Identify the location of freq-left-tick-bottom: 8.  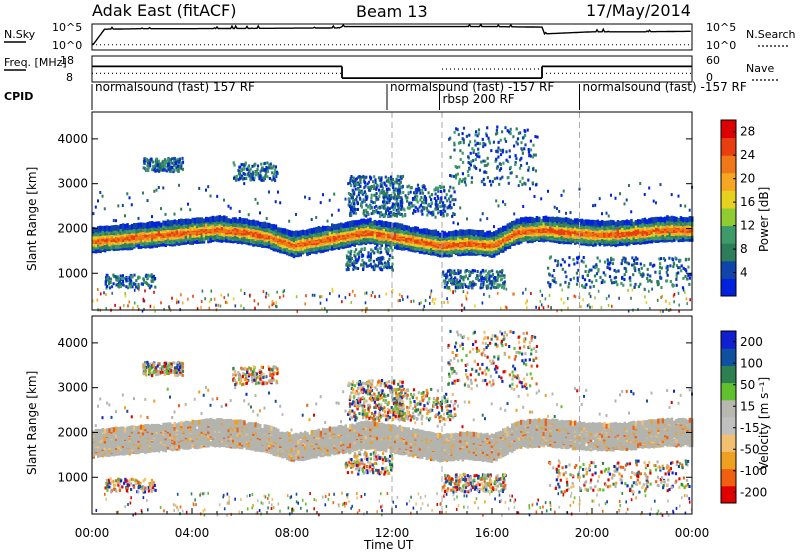
(69, 77).